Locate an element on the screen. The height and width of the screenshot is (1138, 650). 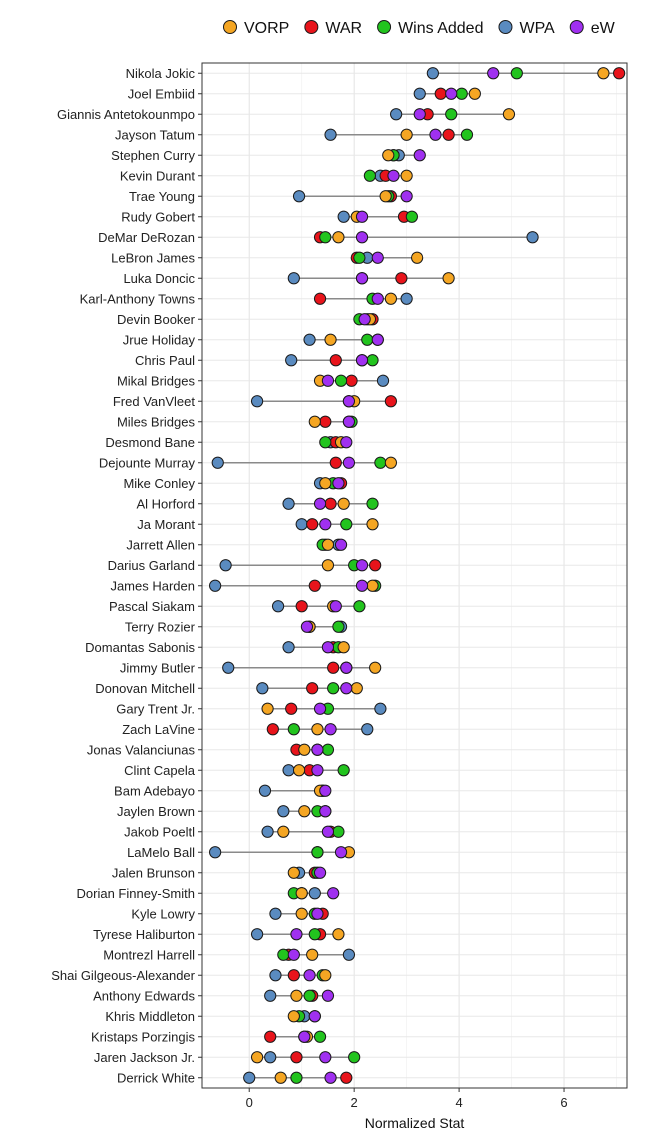
player-label: Jimmy Butler is located at coordinates (158, 667).